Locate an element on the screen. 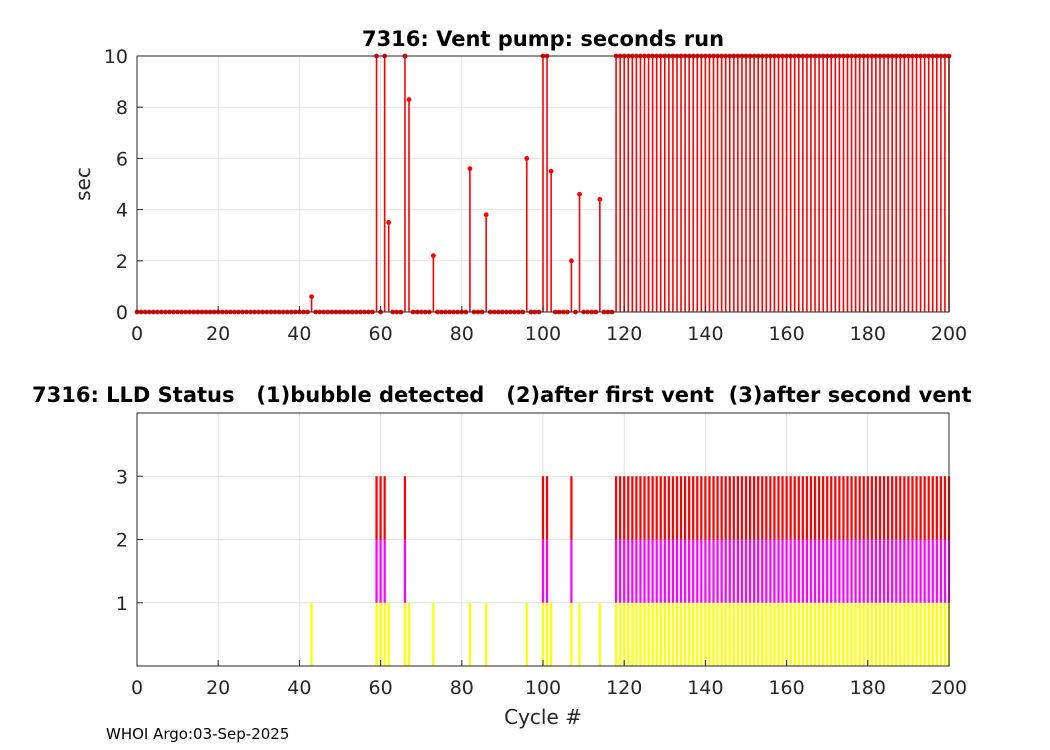  x-tick-label: 80 is located at coordinates (462, 334).